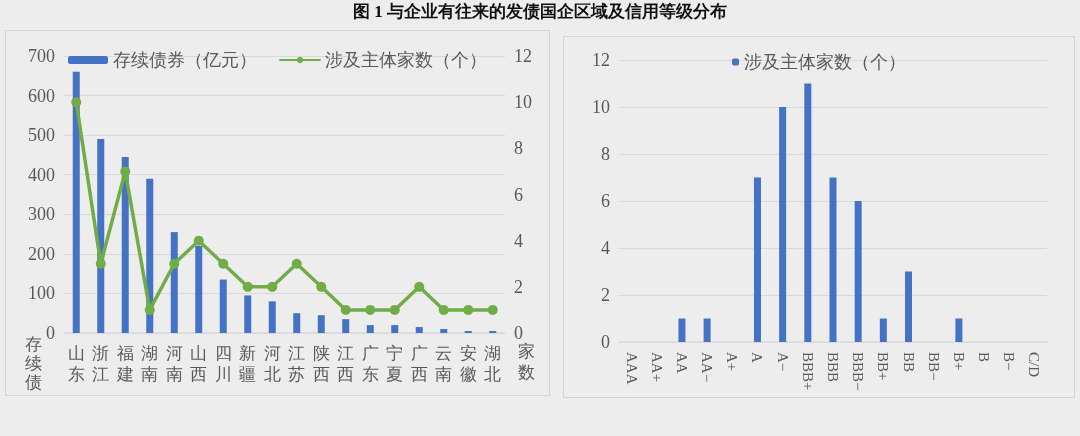 This screenshot has width=1080, height=436. What do you see at coordinates (223, 364) in the screenshot?
I see `x-tick-label: 四川` at bounding box center [223, 364].